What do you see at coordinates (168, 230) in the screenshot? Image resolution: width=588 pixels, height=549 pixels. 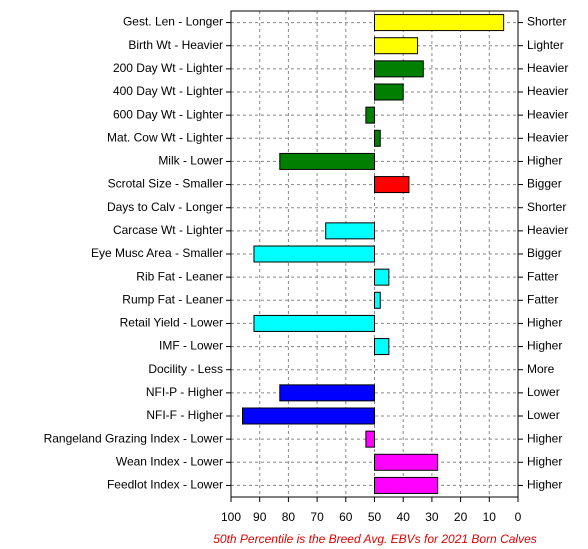 I see `y-tick-label: Carcase Wt - Lighter` at bounding box center [168, 230].